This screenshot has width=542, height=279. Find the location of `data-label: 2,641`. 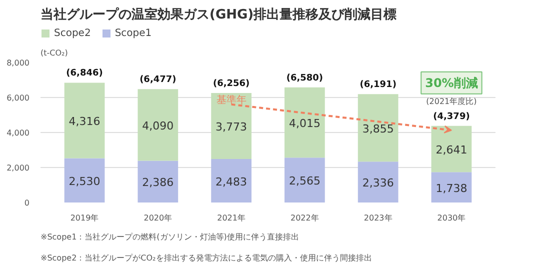

data-label: 2,641 is located at coordinates (452, 149).